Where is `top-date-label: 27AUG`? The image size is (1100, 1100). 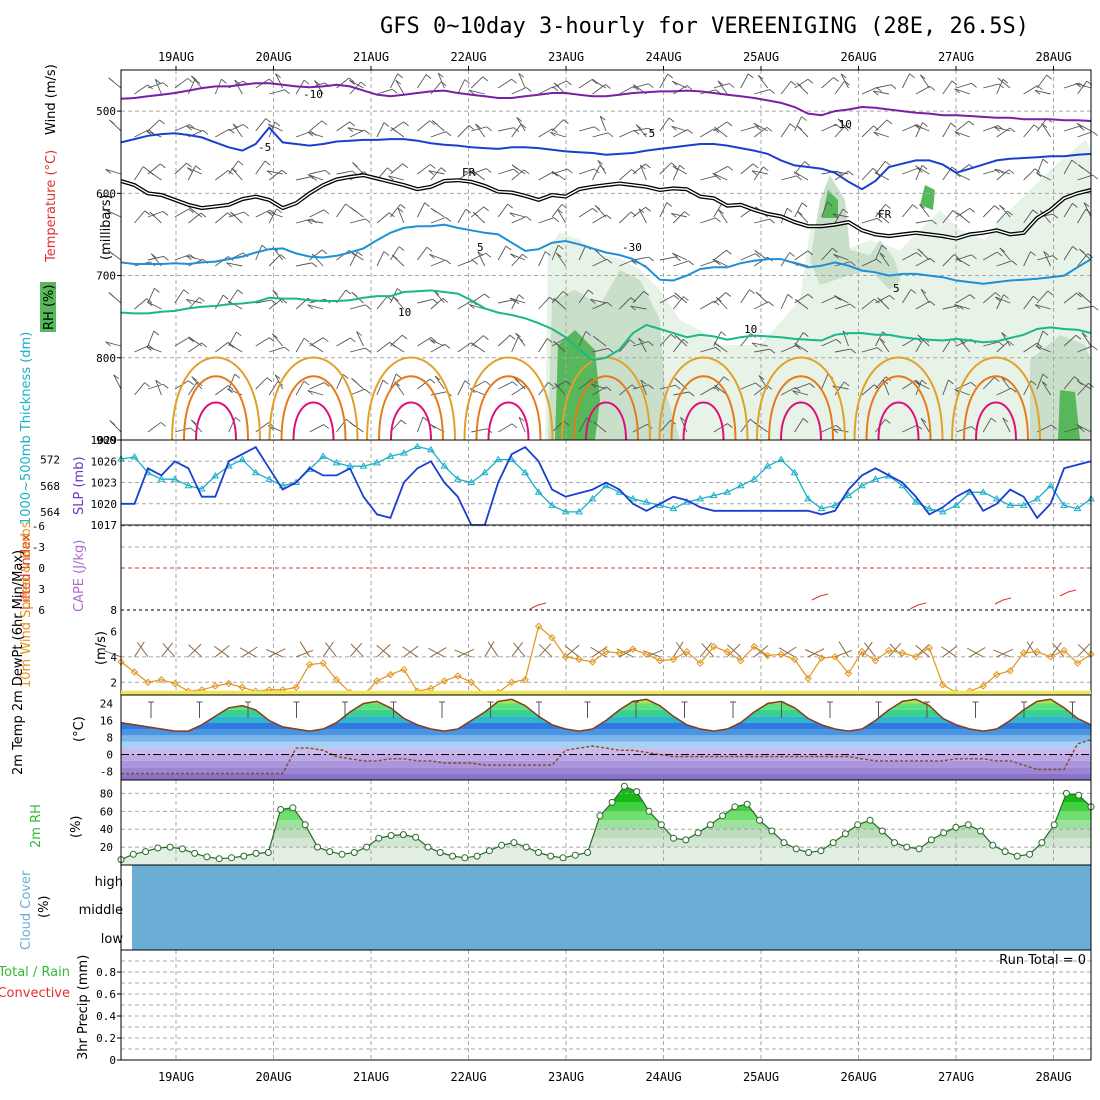
top-date-label: 27AUG is located at coordinates (956, 57).